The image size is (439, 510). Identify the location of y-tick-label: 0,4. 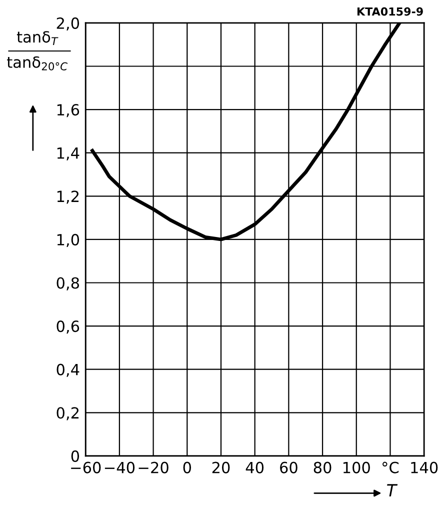
(68, 370).